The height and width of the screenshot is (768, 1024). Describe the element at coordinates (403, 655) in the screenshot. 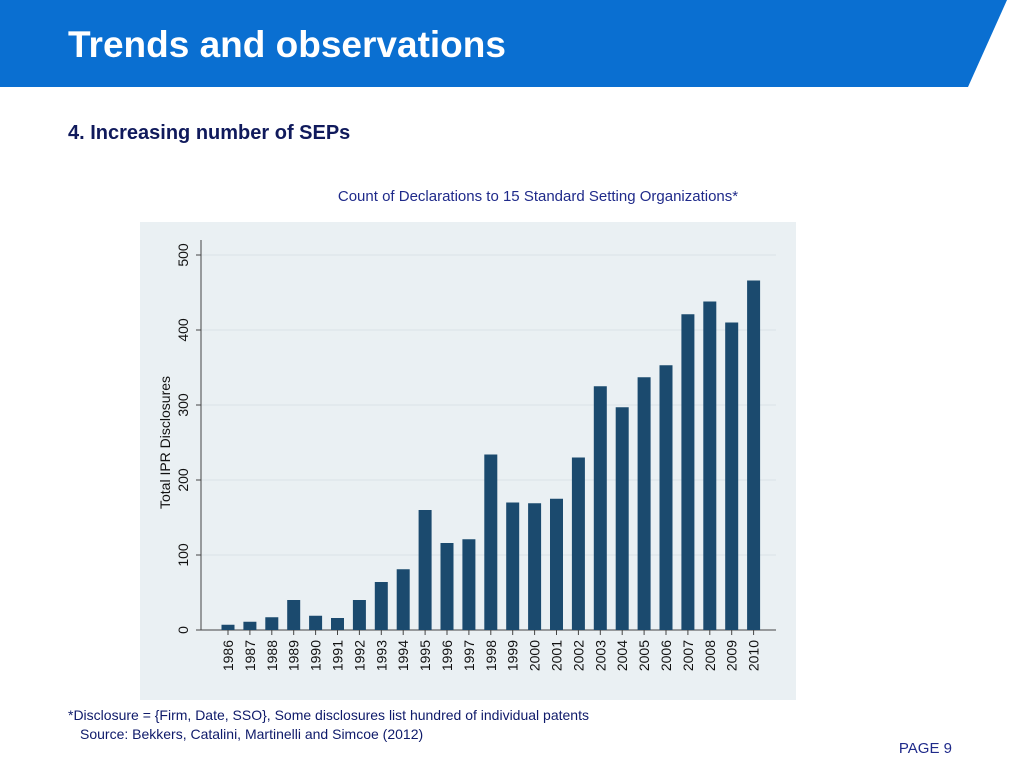

I see `x-tick-label: 1994` at that location.